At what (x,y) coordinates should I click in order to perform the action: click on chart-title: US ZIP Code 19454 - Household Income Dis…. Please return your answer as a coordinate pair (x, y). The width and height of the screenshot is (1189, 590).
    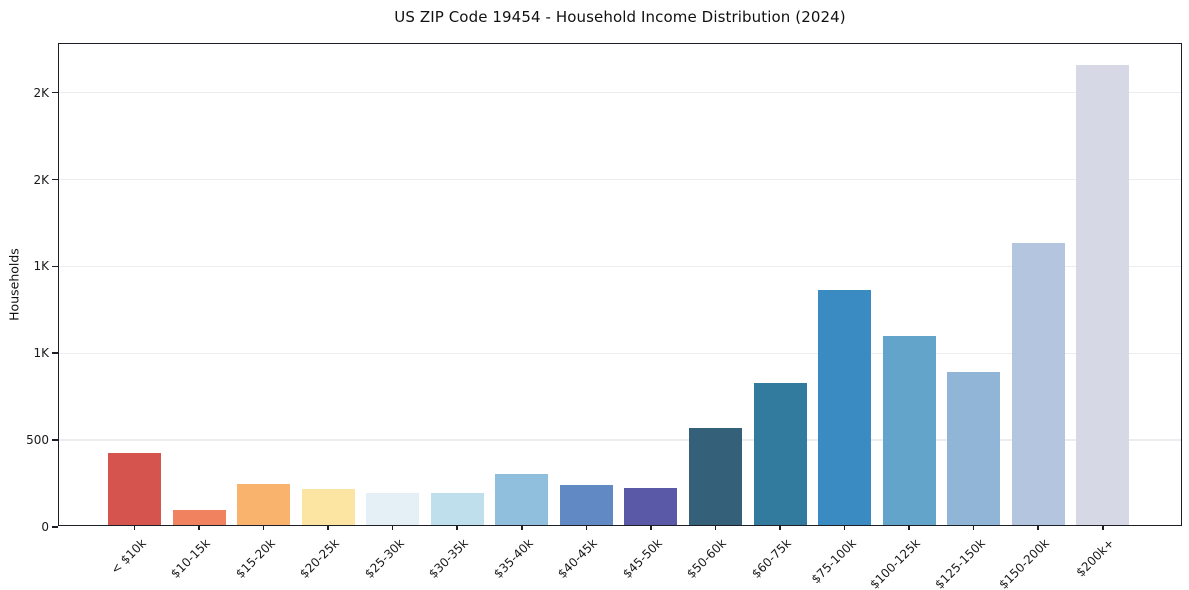
    Looking at the image, I should click on (620, 17).